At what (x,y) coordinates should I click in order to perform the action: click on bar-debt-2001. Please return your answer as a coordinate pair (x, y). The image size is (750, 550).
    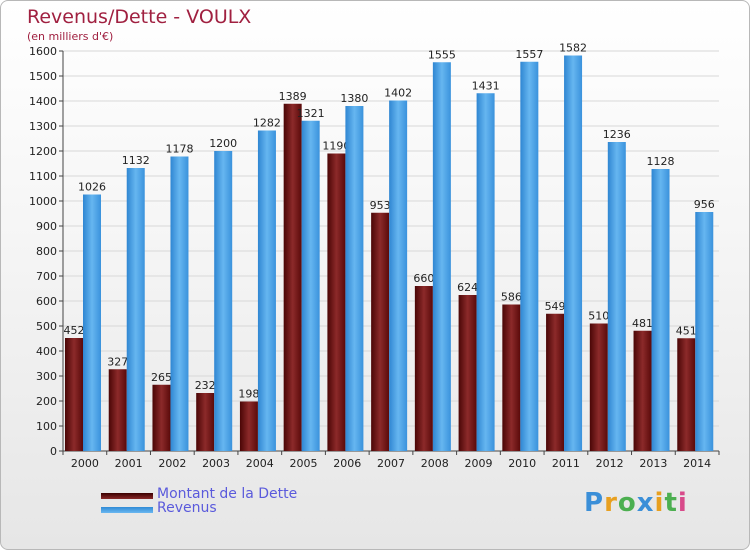
    Looking at the image, I should click on (117, 410).